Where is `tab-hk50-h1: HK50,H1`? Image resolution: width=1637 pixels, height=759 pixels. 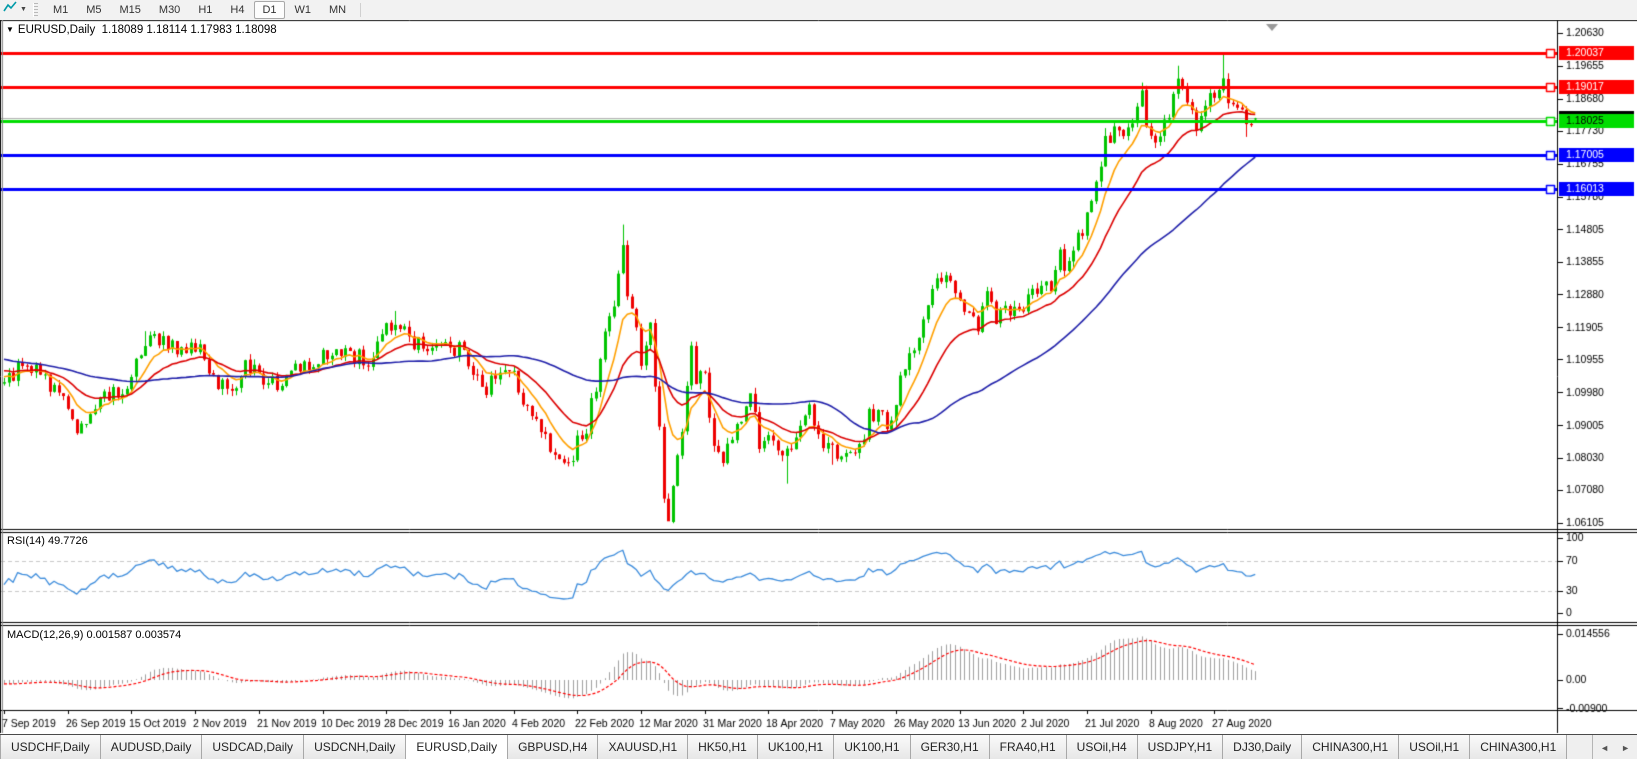
tab-hk50-h1: HK50,H1 is located at coordinates (723, 747).